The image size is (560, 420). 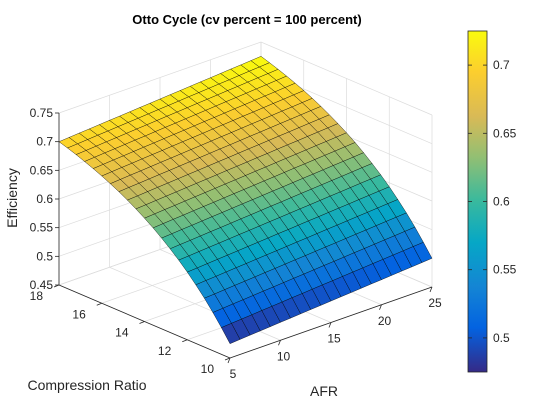 What do you see at coordinates (44, 256) in the screenshot?
I see `z-tick-label: 0.5` at bounding box center [44, 256].